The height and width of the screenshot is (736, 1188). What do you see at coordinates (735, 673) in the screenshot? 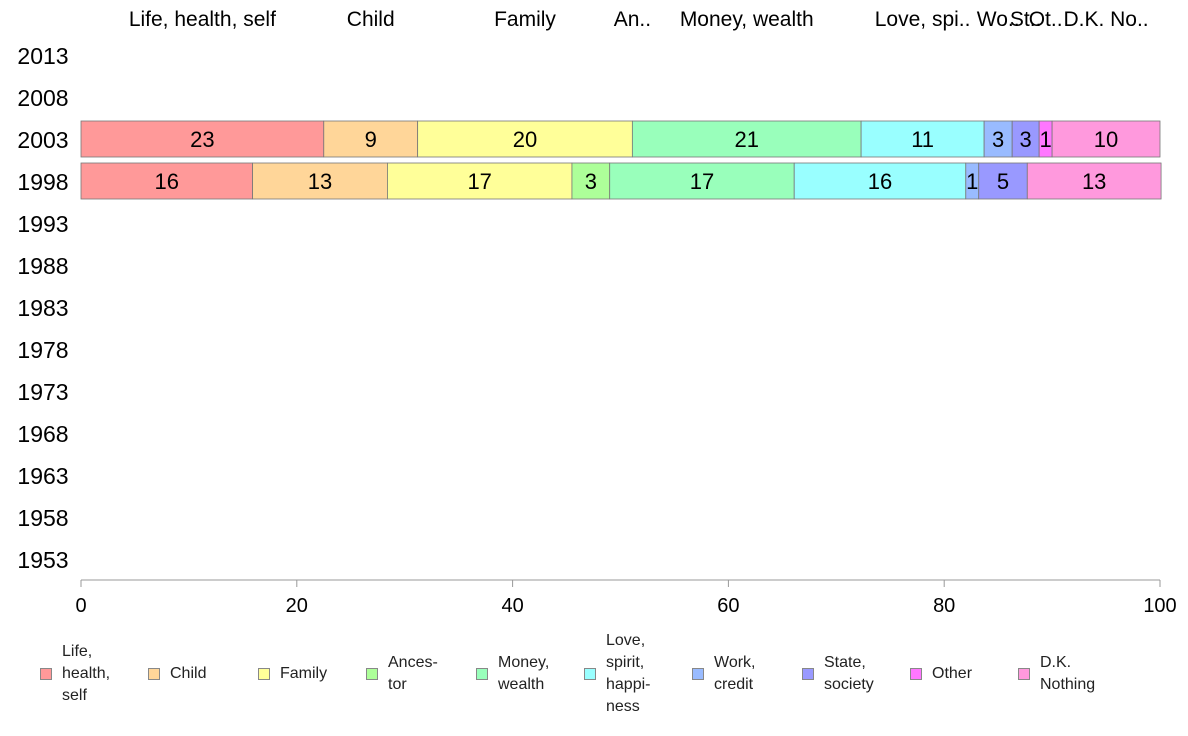
I see `legend-label: Work, credit` at bounding box center [735, 673].